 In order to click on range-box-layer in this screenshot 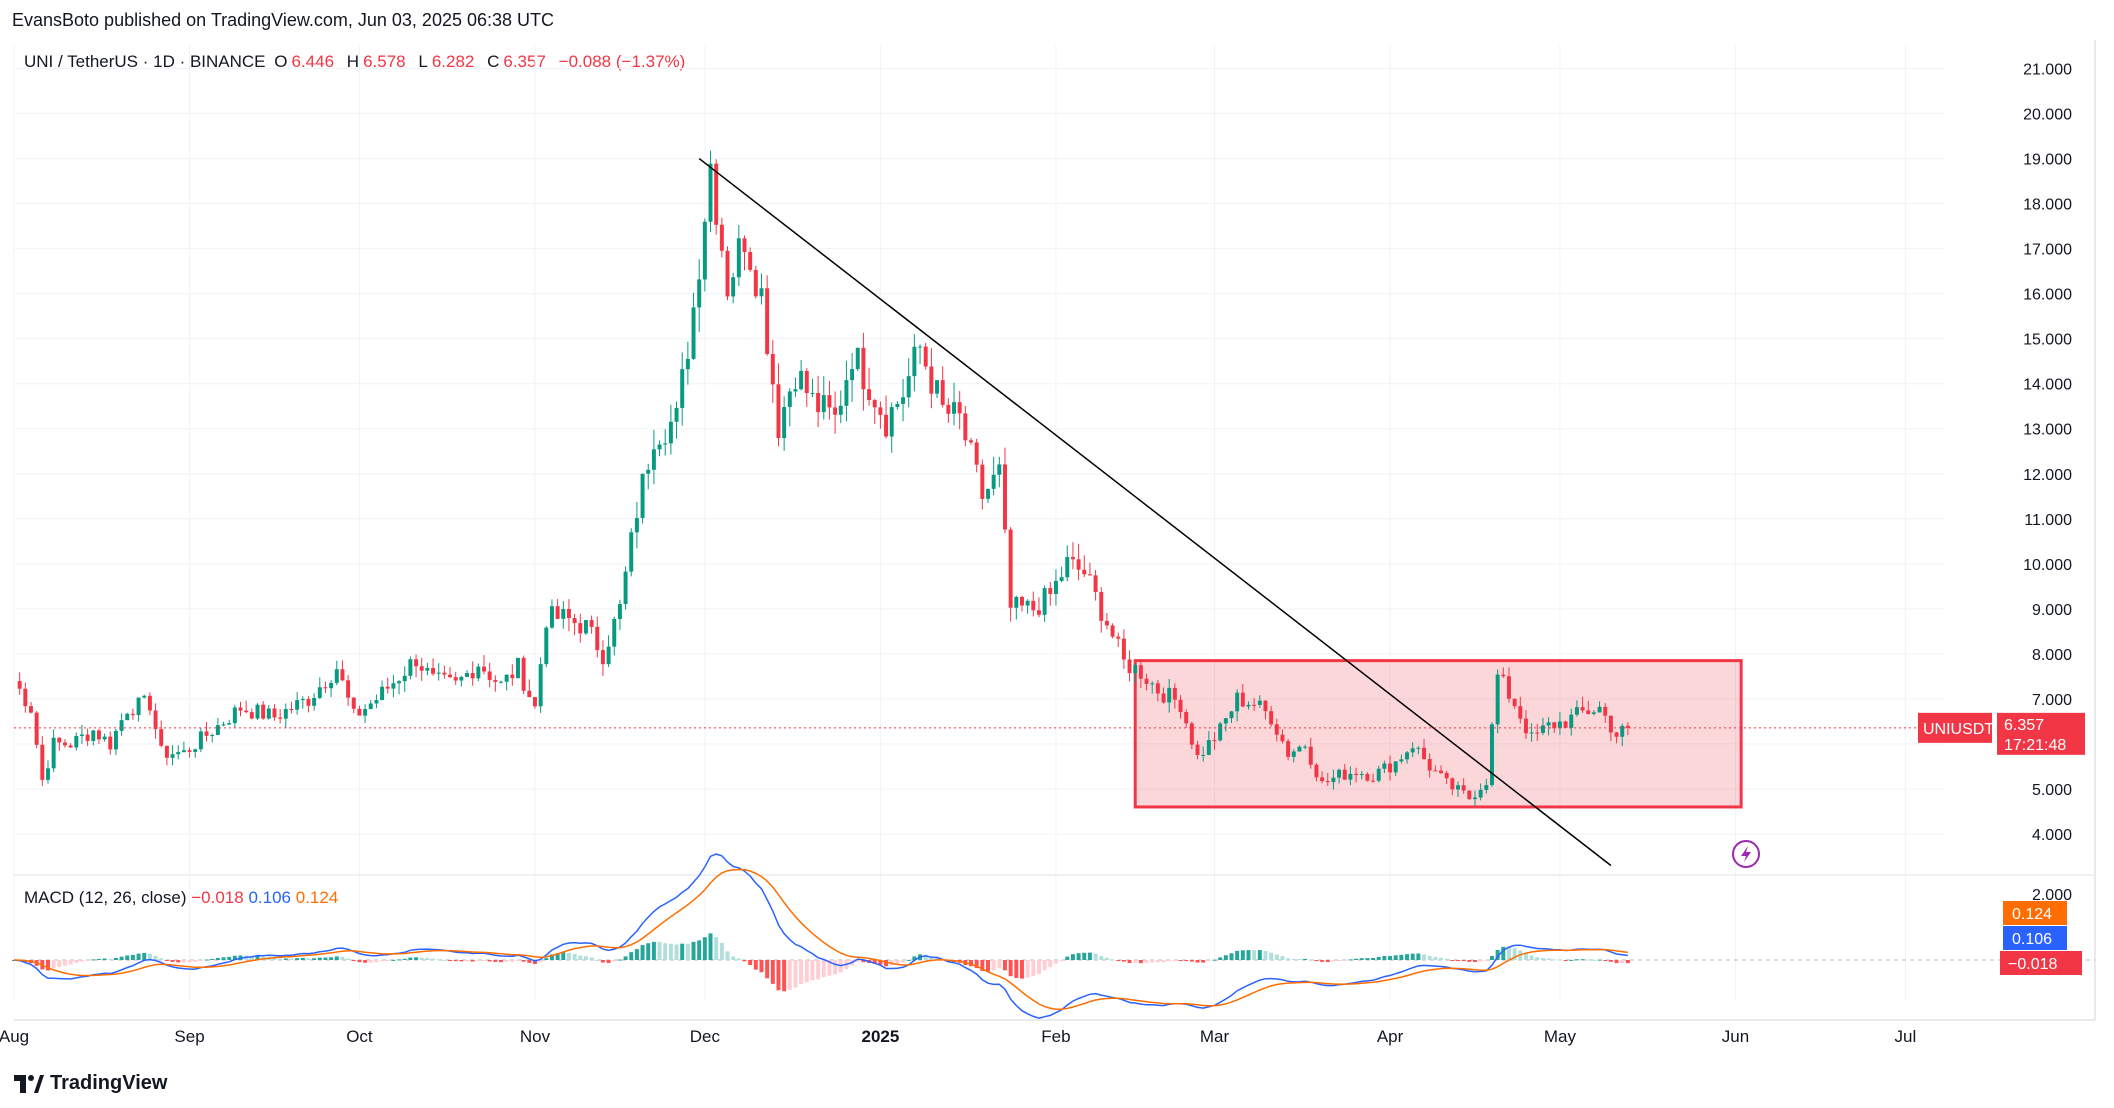, I will do `click(1438, 734)`.